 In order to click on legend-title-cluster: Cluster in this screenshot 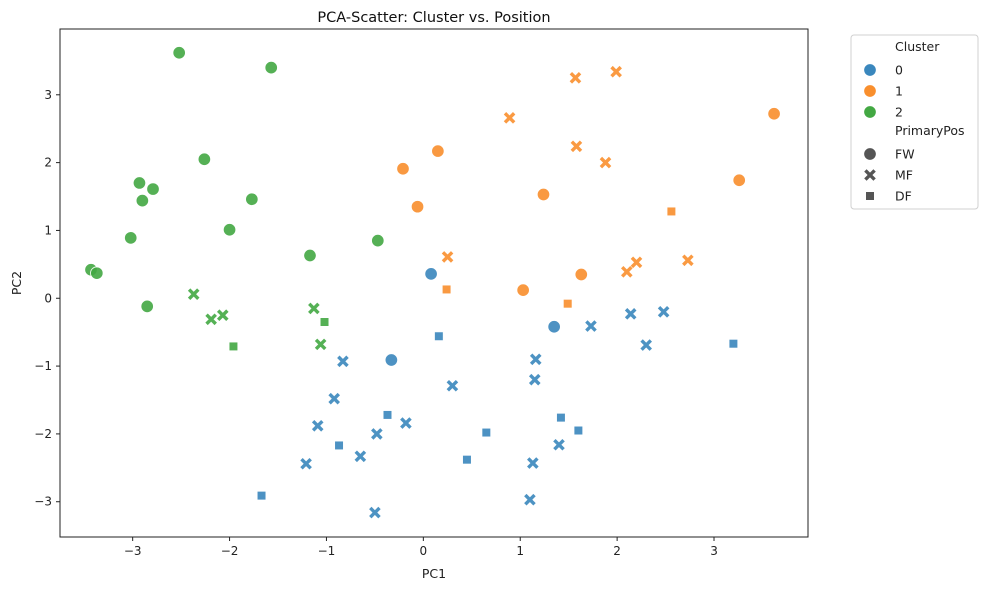, I will do `click(917, 46)`.